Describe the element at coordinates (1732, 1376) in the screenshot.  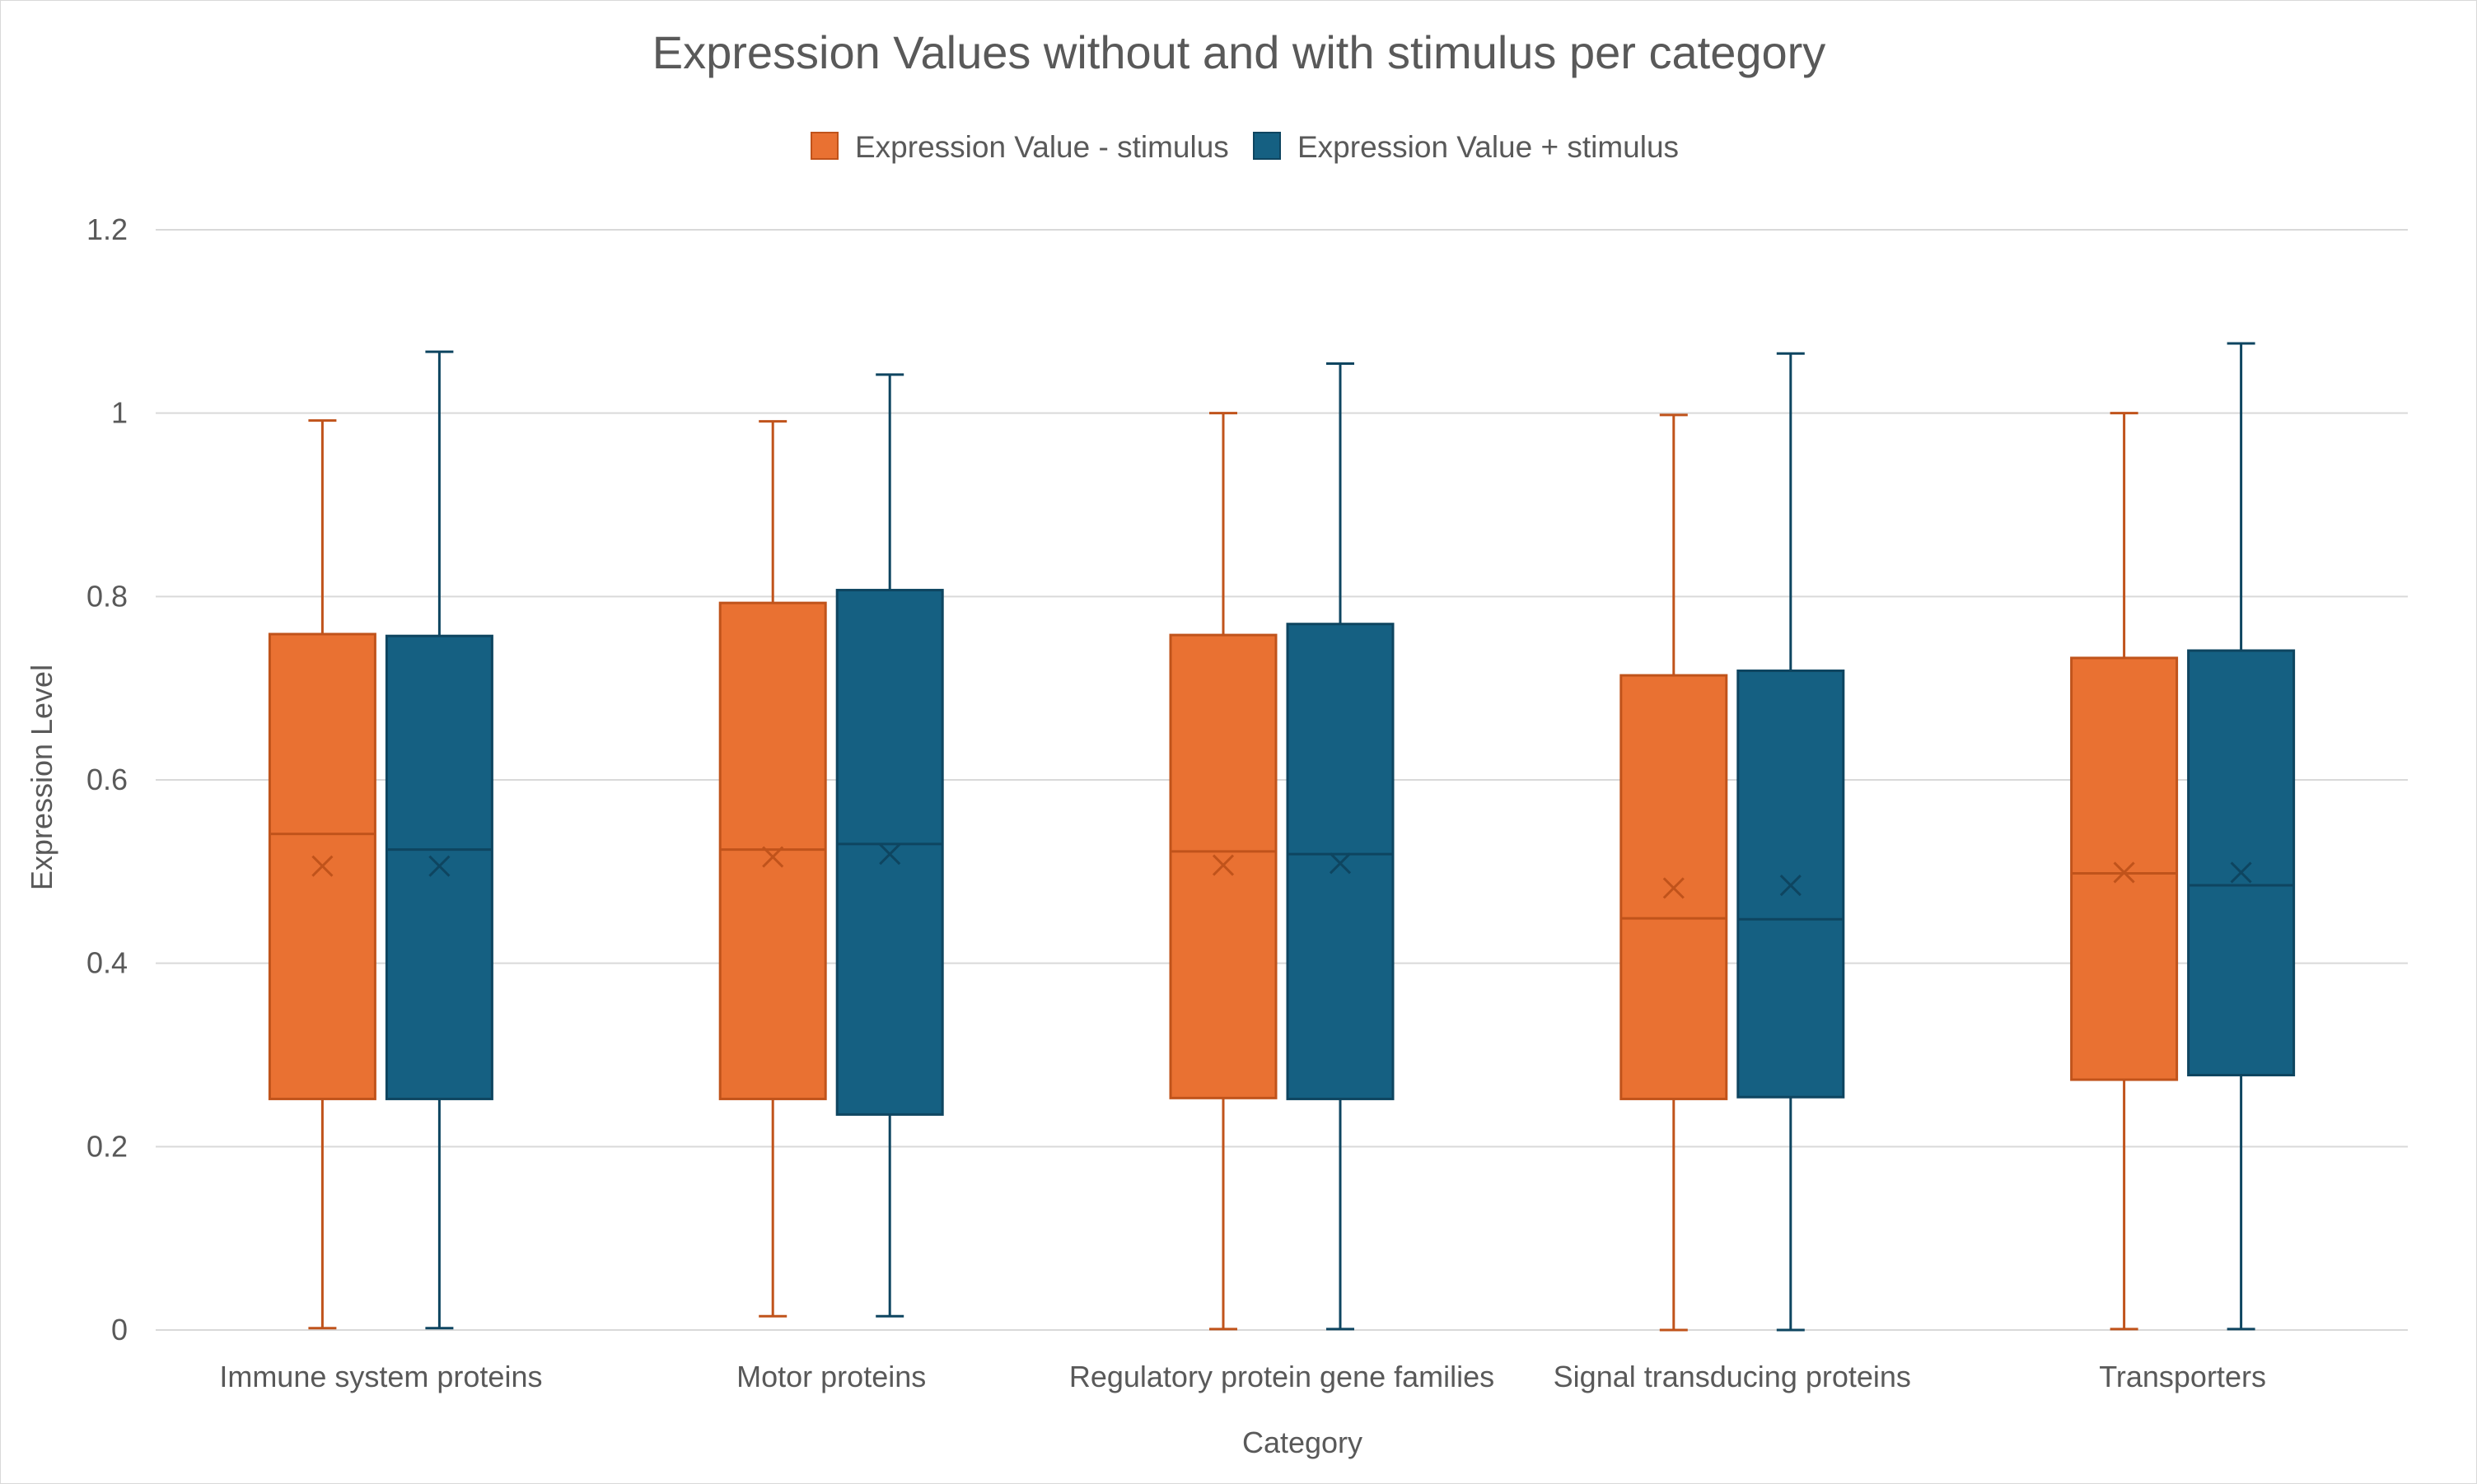
I see `x-tick-label: Signal transducing proteins` at that location.